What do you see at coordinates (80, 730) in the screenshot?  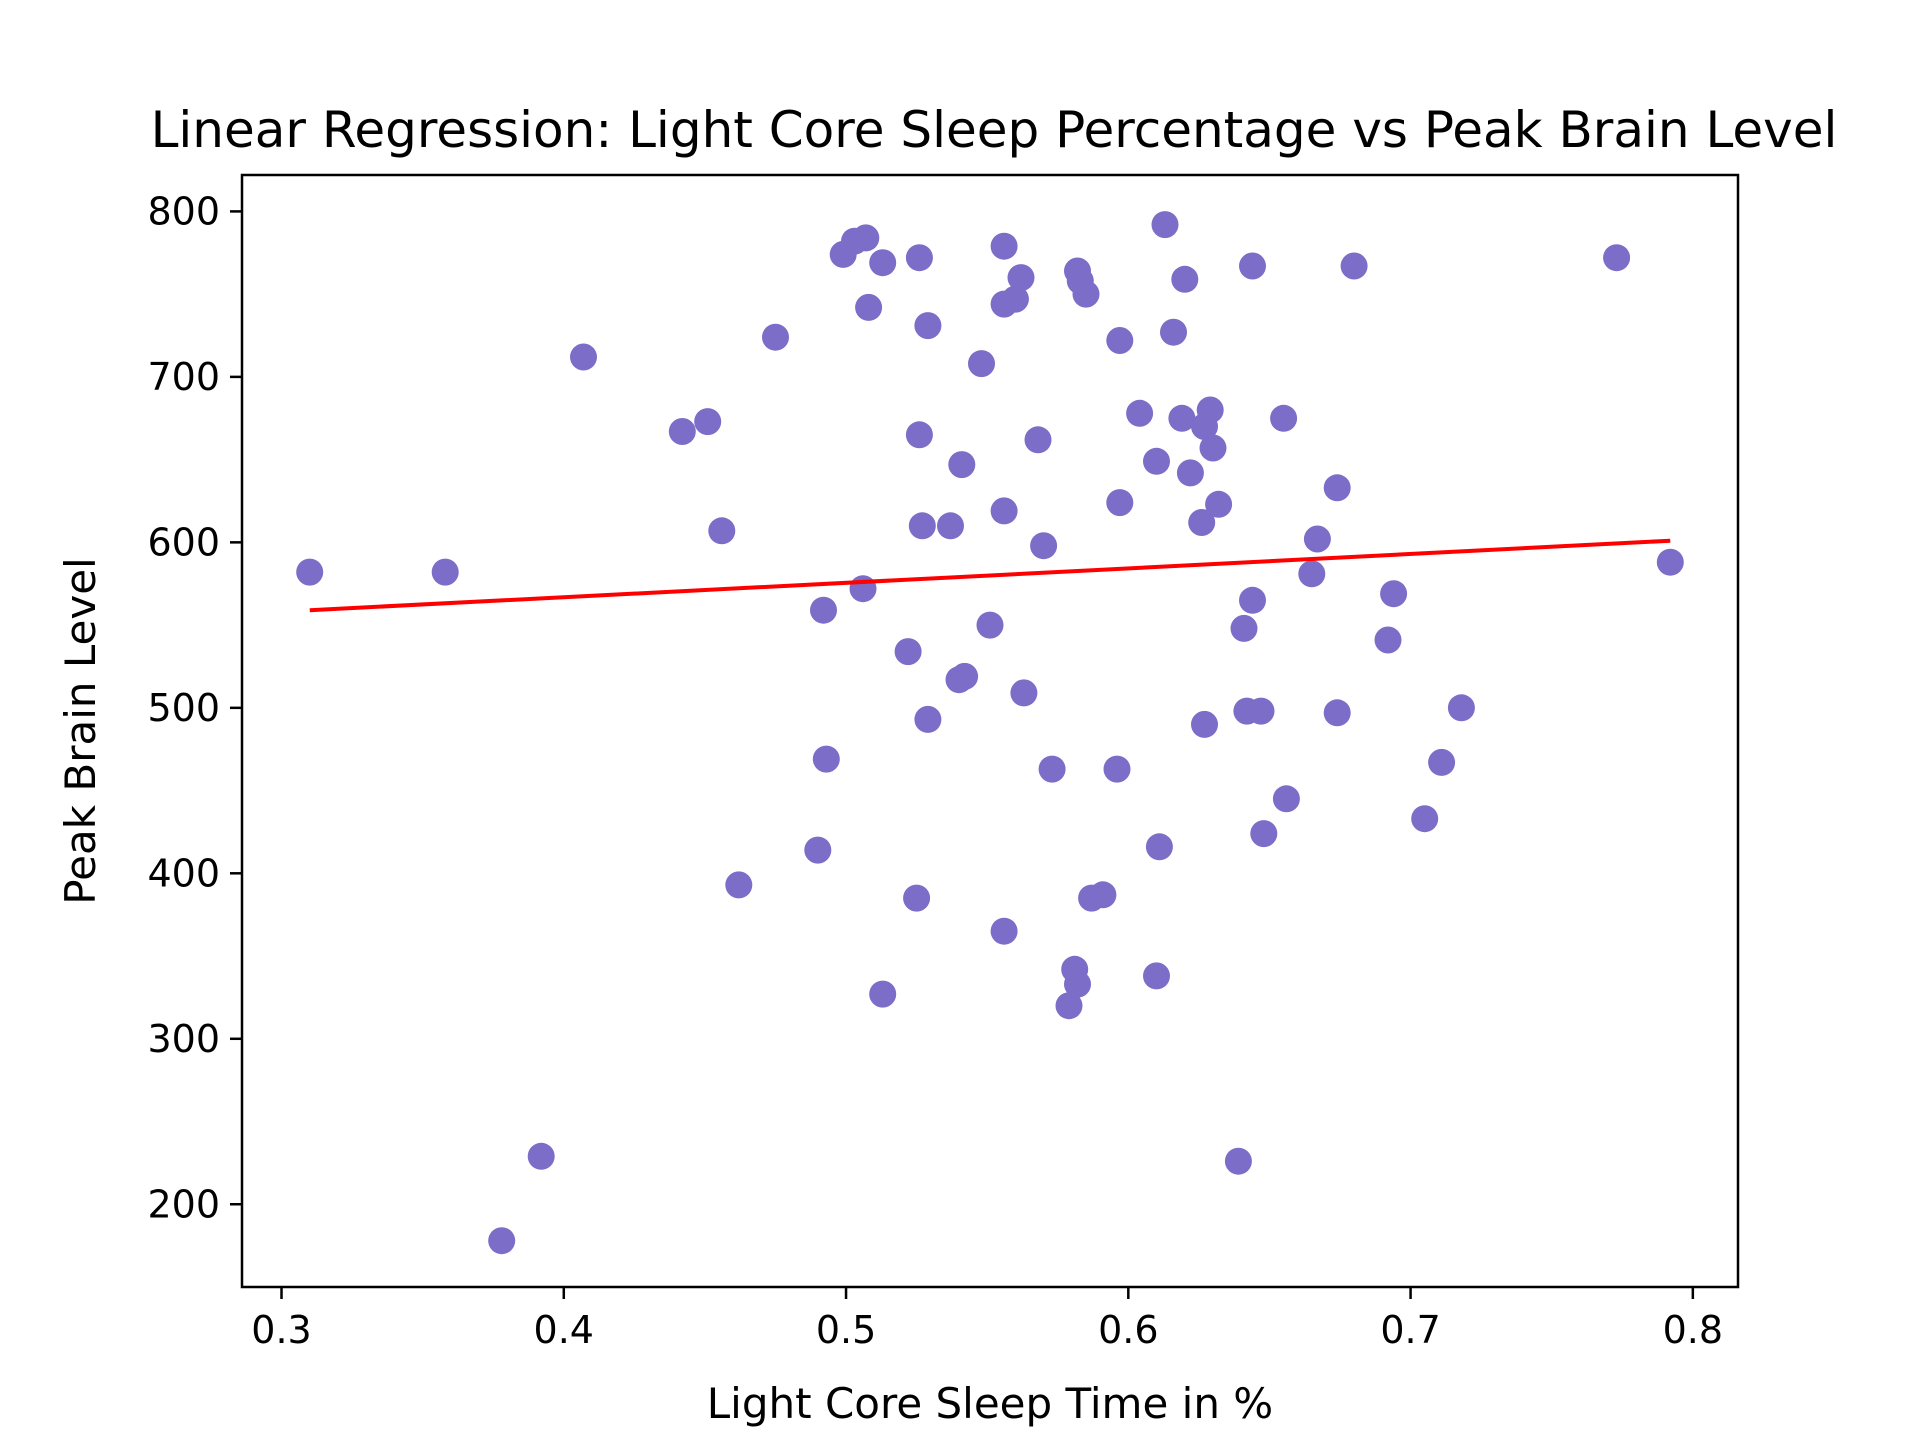 I see `y-axis-label: Peak Brain Level` at bounding box center [80, 730].